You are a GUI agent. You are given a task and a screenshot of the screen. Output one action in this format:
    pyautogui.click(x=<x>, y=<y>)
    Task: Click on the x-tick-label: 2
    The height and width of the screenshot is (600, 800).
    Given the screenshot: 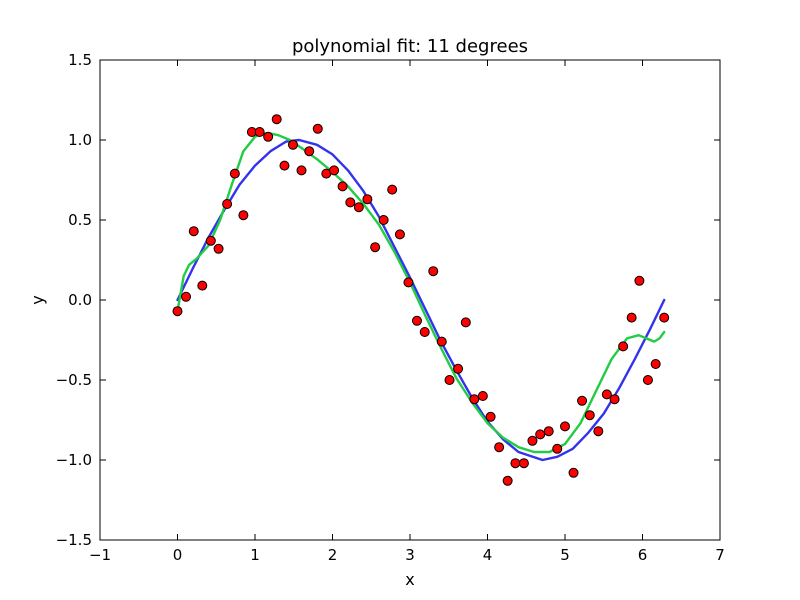 What is the action you would take?
    pyautogui.click(x=333, y=555)
    